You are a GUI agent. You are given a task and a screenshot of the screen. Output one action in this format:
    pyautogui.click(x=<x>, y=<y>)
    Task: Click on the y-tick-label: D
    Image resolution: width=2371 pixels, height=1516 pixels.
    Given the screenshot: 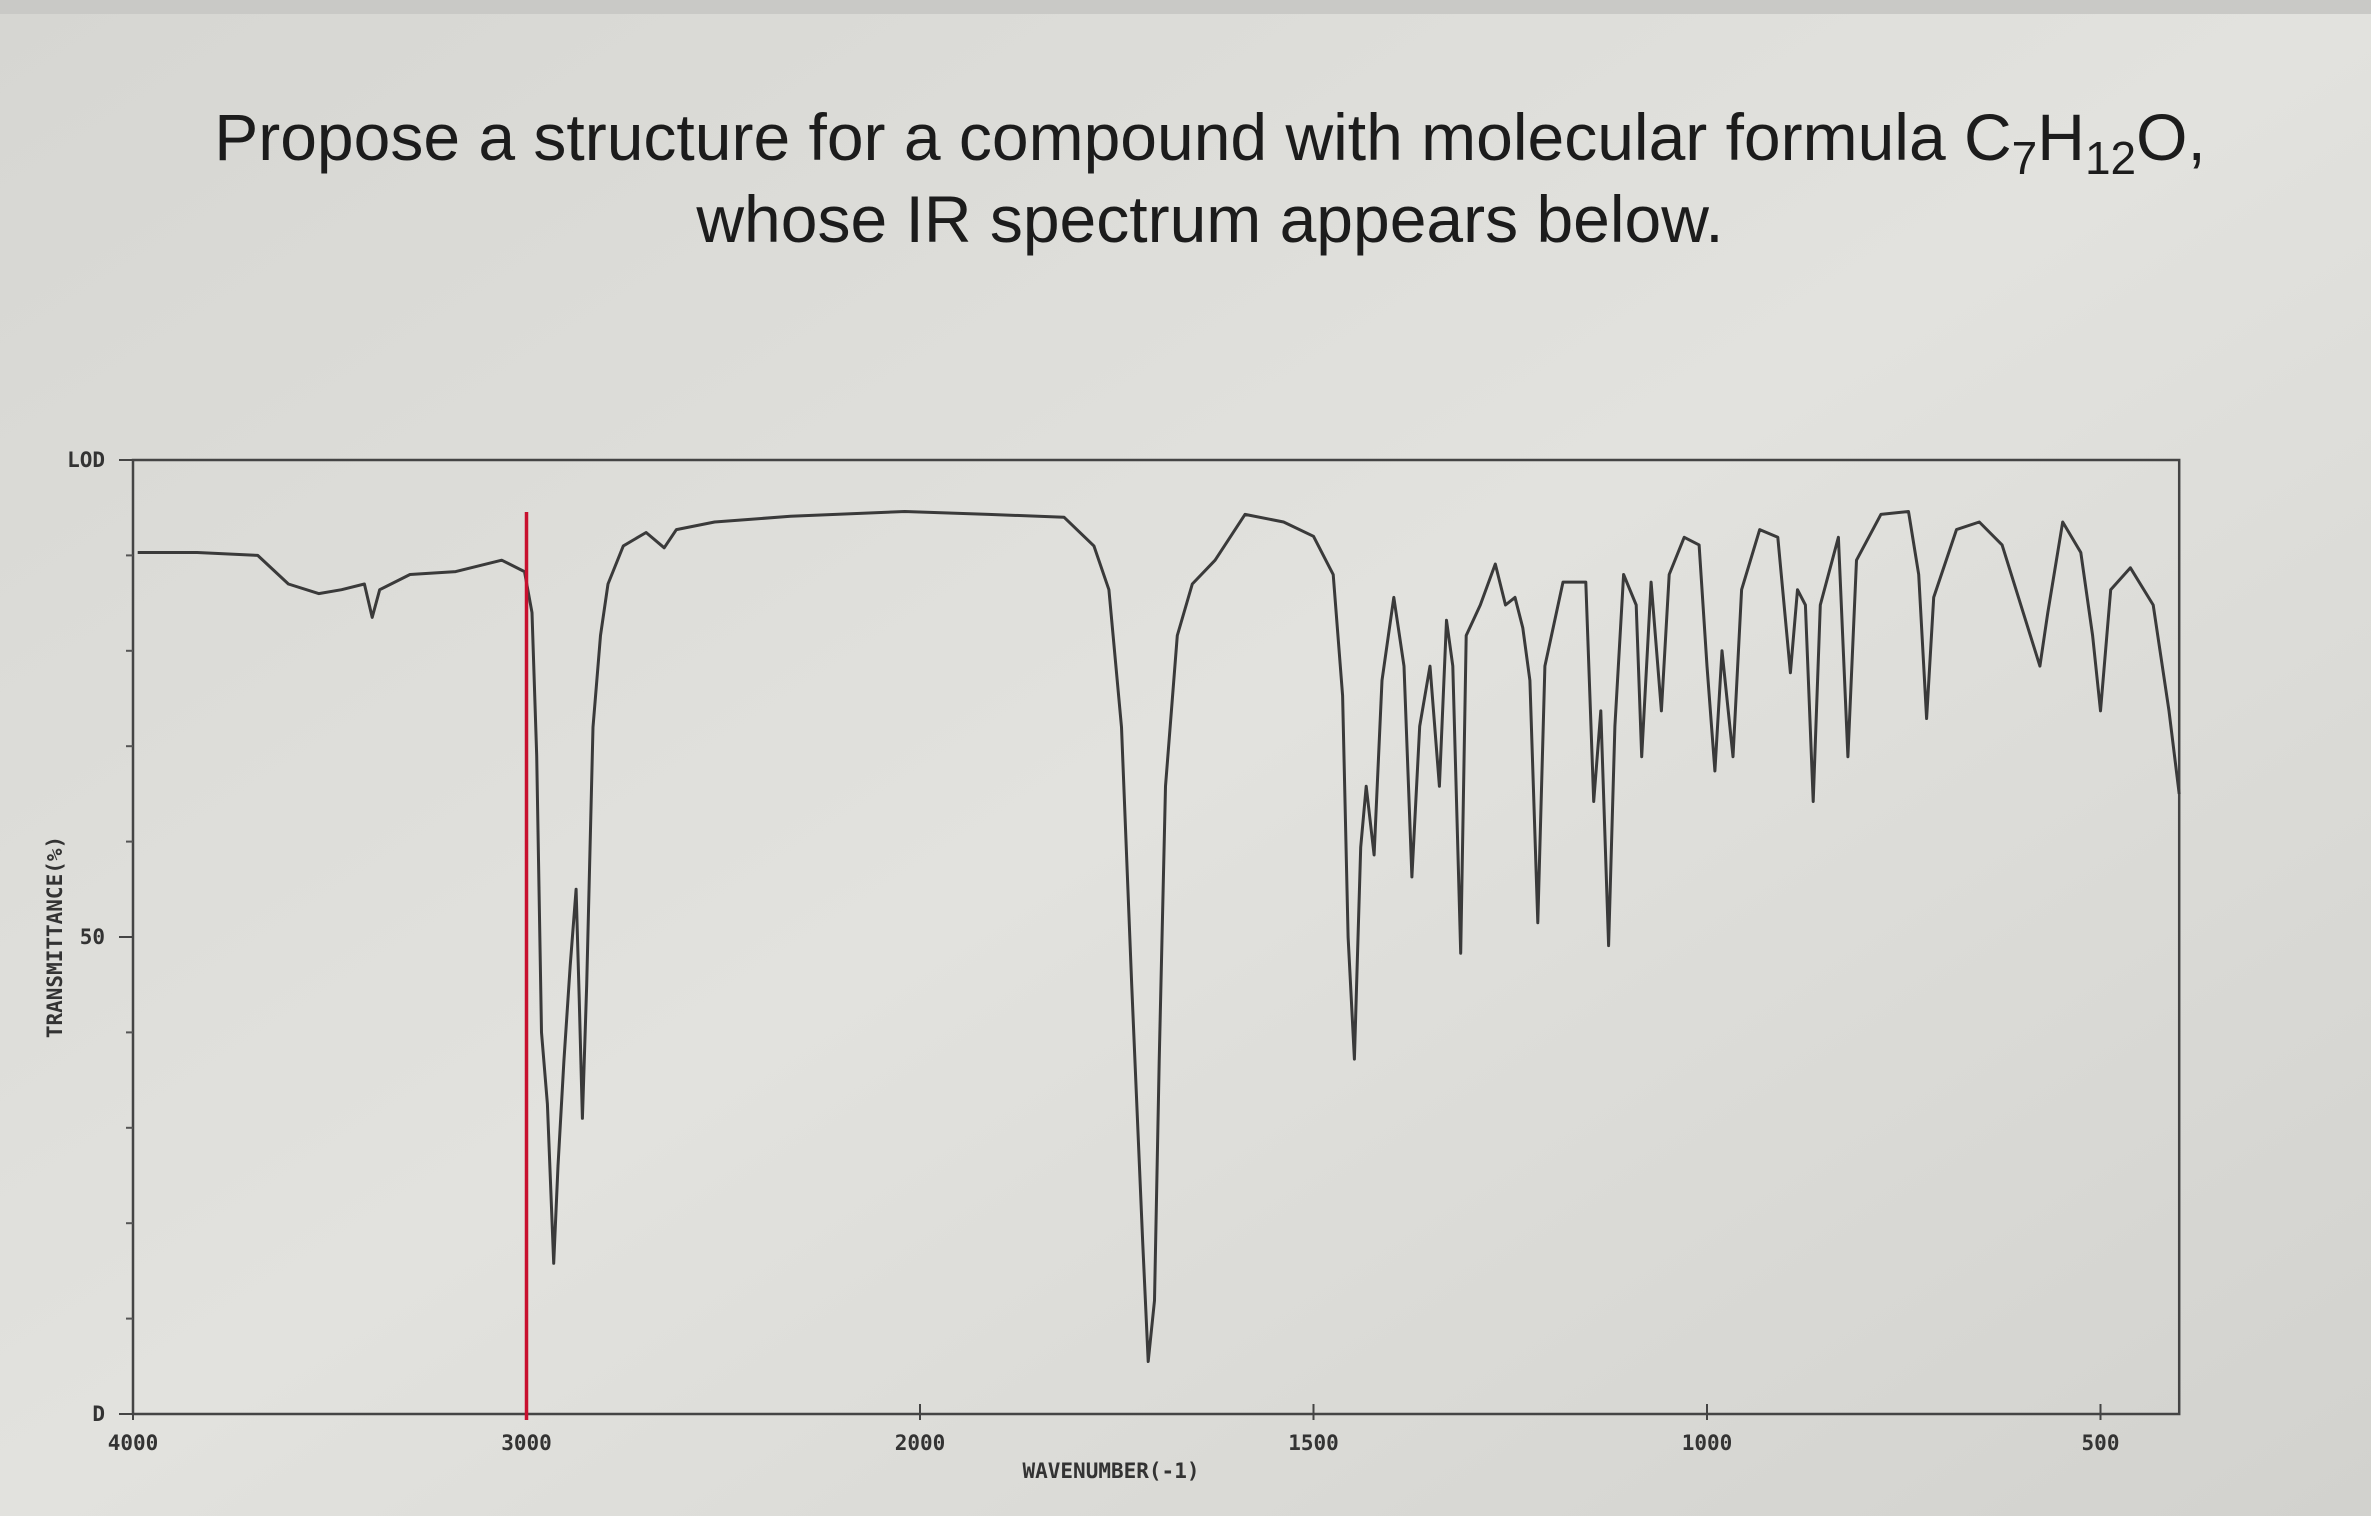 What is the action you would take?
    pyautogui.click(x=98, y=1414)
    